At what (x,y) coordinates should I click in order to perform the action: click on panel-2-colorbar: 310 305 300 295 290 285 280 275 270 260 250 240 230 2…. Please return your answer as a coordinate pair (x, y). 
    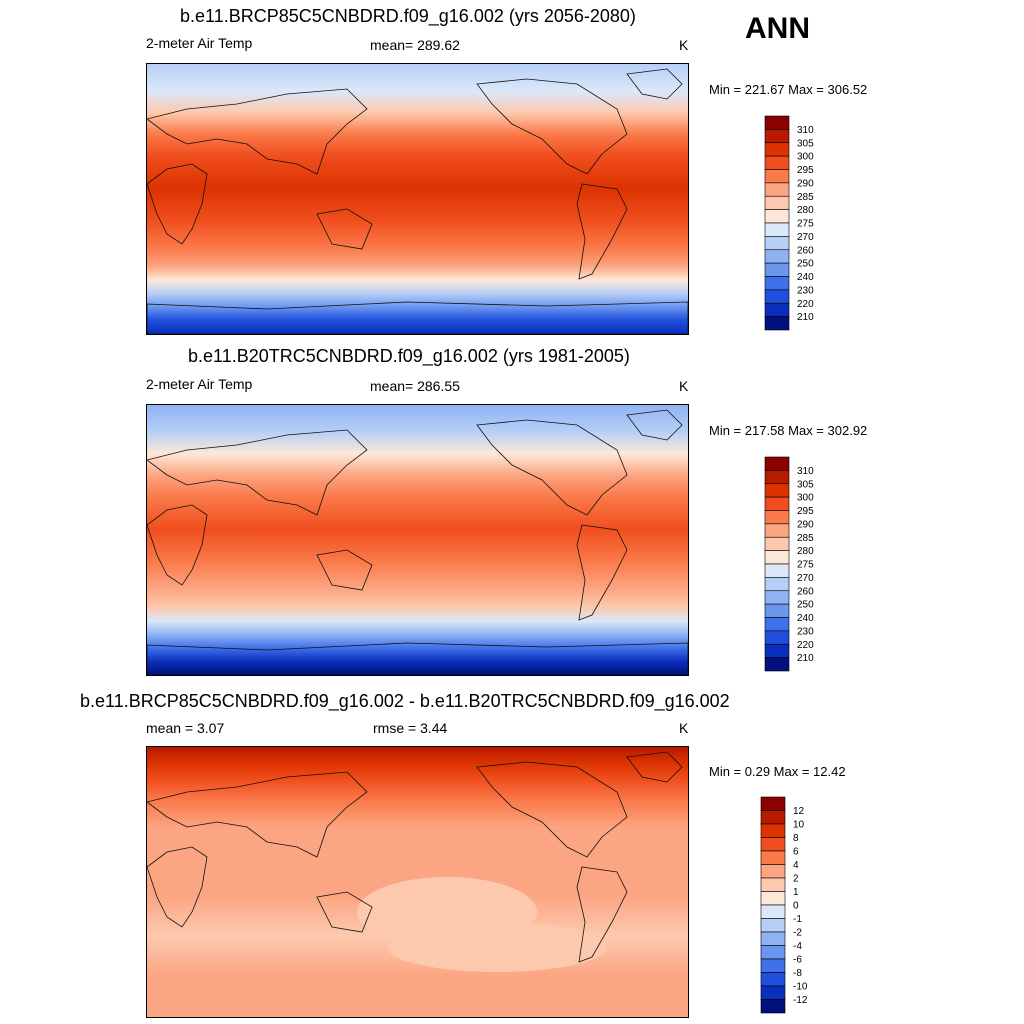
    Looking at the image, I should click on (794, 564).